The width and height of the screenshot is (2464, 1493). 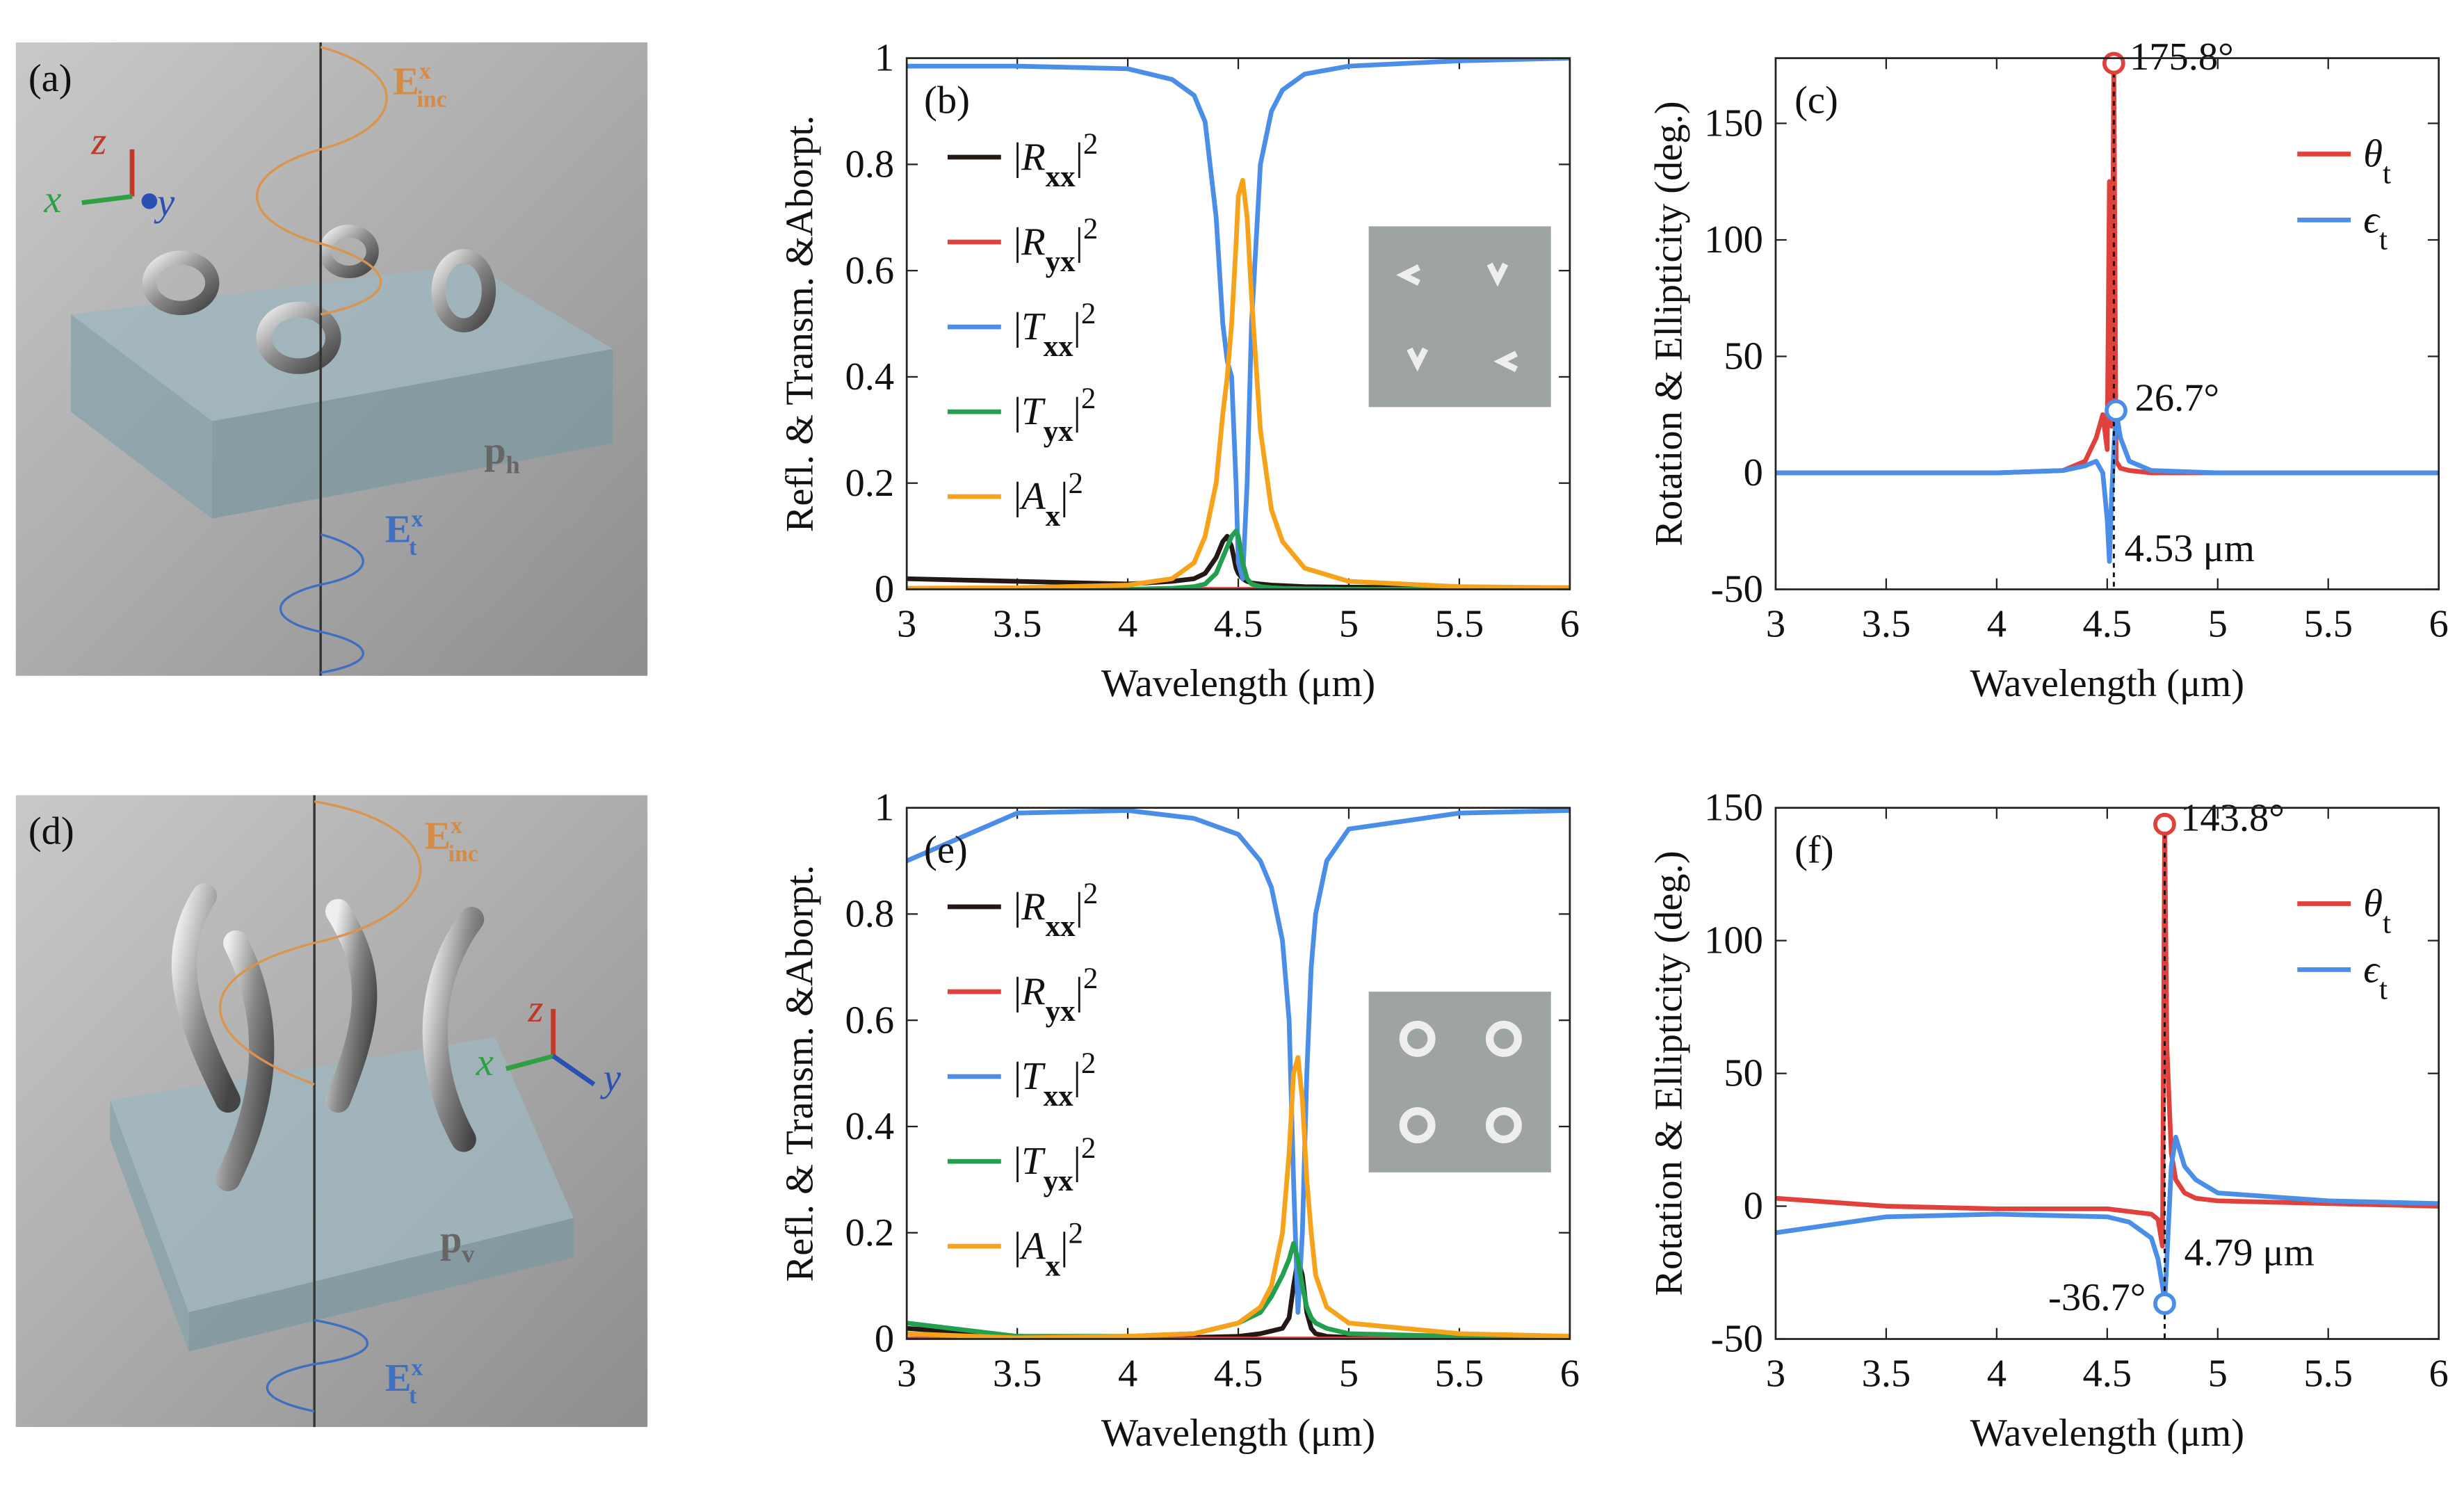 What do you see at coordinates (468, 1254) in the screenshot?
I see `label-sub: v` at bounding box center [468, 1254].